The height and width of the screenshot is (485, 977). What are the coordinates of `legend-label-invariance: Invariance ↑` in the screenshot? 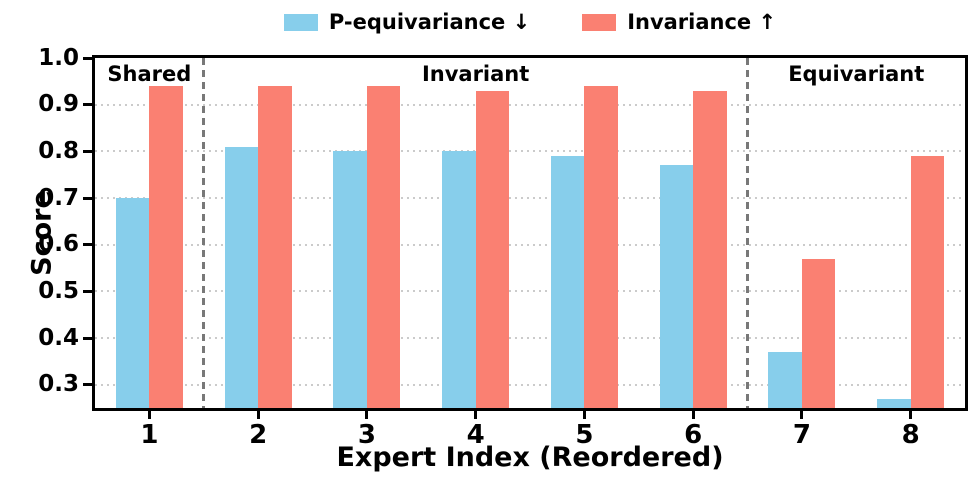 It's located at (702, 21).